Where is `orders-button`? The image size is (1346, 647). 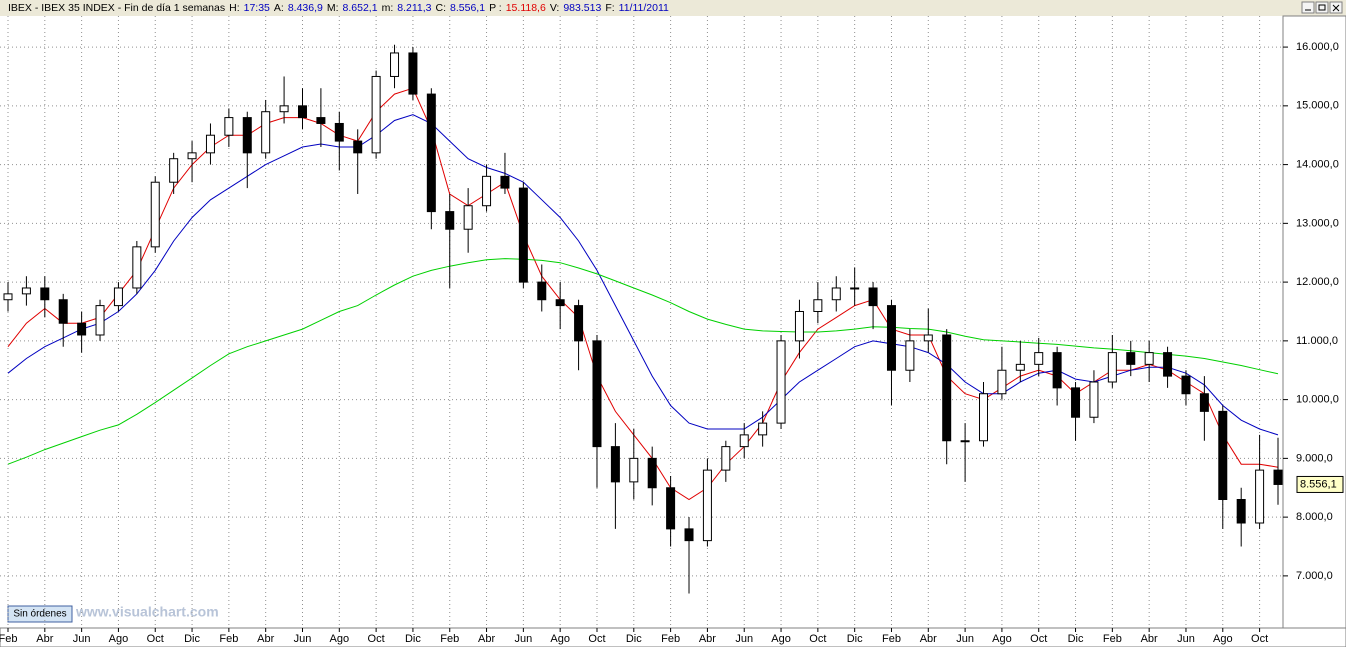
orders-button is located at coordinates (40, 614).